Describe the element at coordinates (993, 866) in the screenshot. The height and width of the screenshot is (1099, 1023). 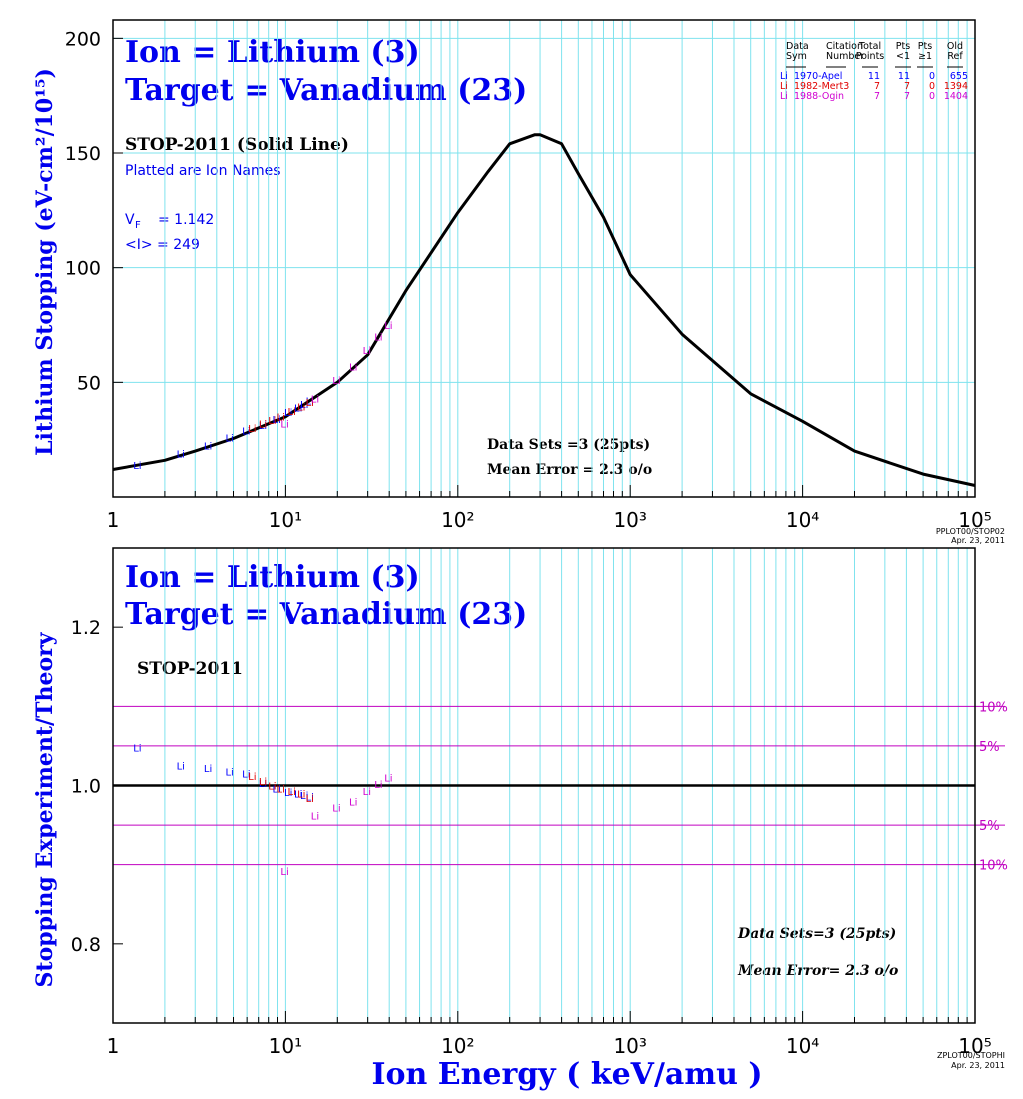
I see `reference-label: 10%` at that location.